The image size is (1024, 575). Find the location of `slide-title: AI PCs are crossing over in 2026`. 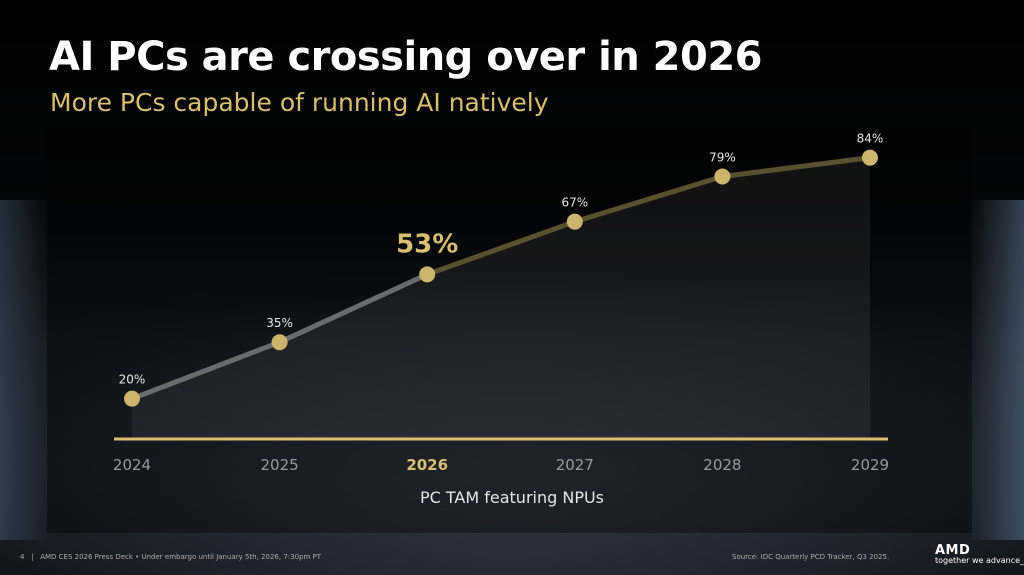

slide-title: AI PCs are crossing over in 2026 is located at coordinates (406, 57).